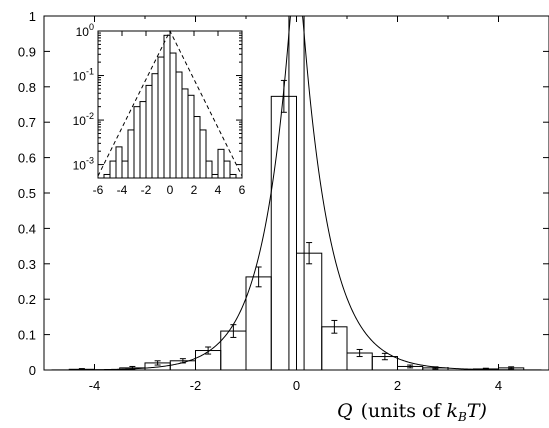  Describe the element at coordinates (27, 122) in the screenshot. I see `y-tick-label: 0.7` at that location.